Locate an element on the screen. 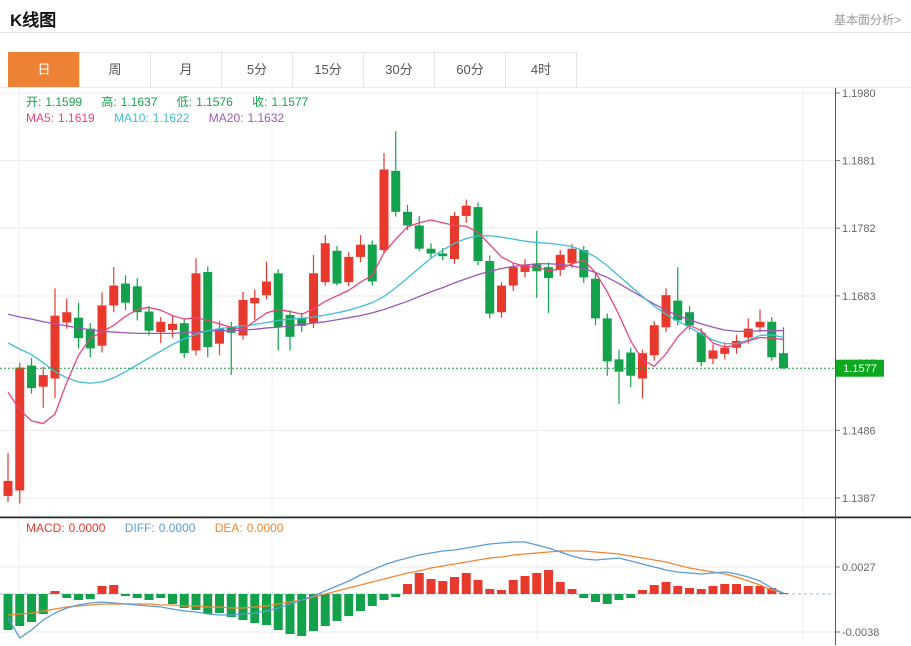 The height and width of the screenshot is (646, 911). high-value: 1.1637 is located at coordinates (139, 102).